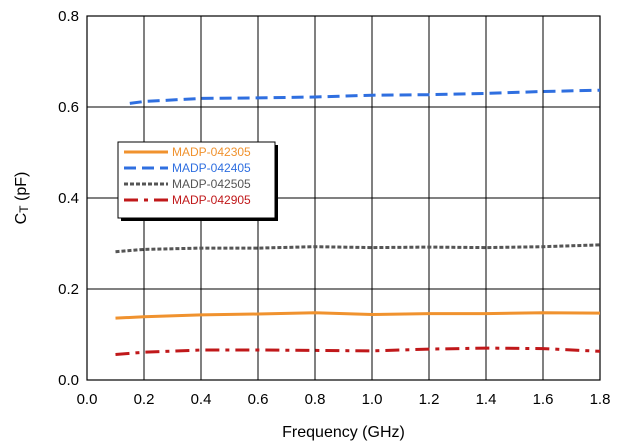 This screenshot has width=619, height=447. Describe the element at coordinates (21, 189) in the screenshot. I see `y-axis-label-unit: (pF)` at that location.